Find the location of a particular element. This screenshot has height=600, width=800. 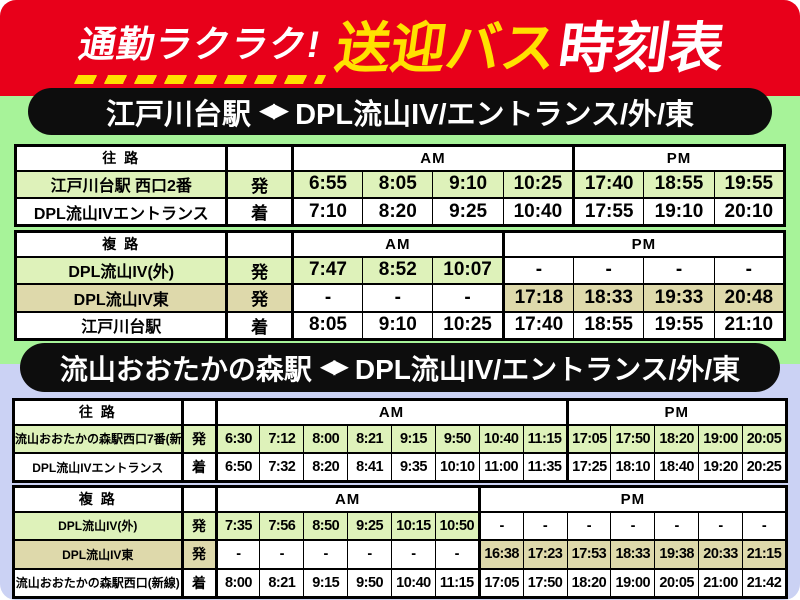

title-highlight: 送迎バス is located at coordinates (446, 47).